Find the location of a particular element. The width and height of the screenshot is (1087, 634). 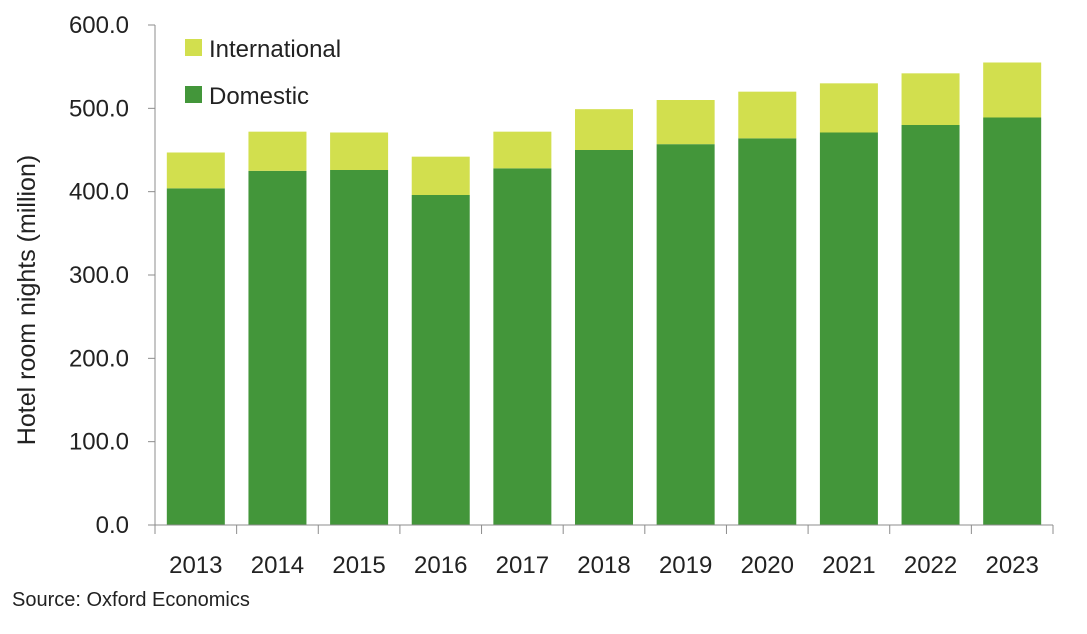

bar-domestic-2021 is located at coordinates (848, 328).